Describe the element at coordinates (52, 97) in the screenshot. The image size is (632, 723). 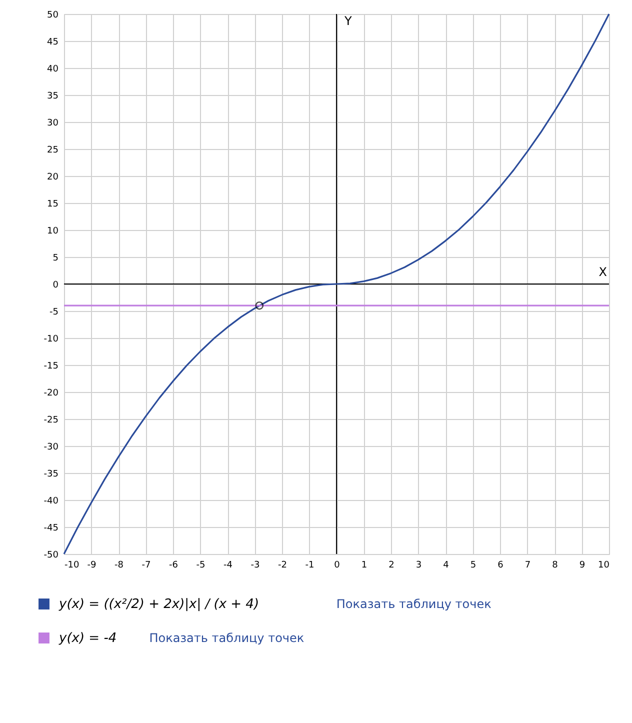
I see `y-tick-label: 35` at that location.